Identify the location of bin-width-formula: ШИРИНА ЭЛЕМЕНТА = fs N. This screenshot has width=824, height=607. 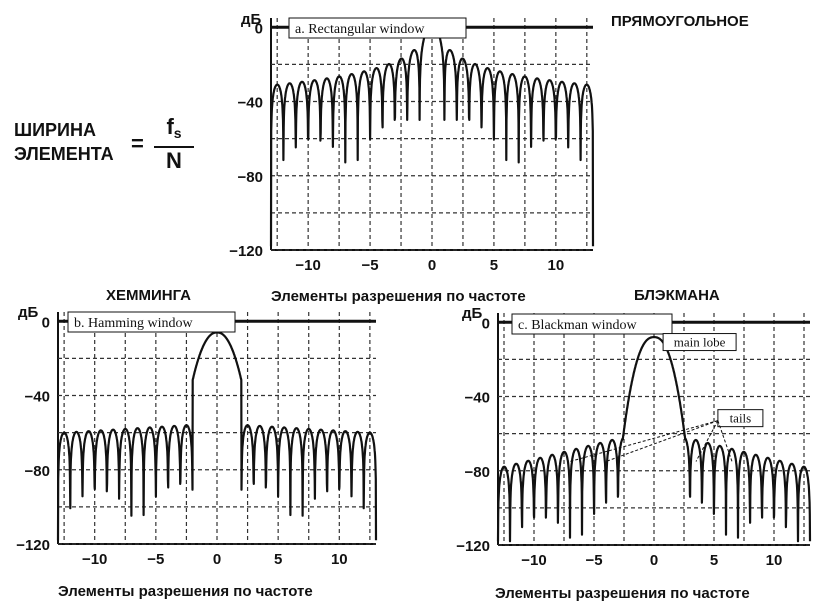
(104, 143).